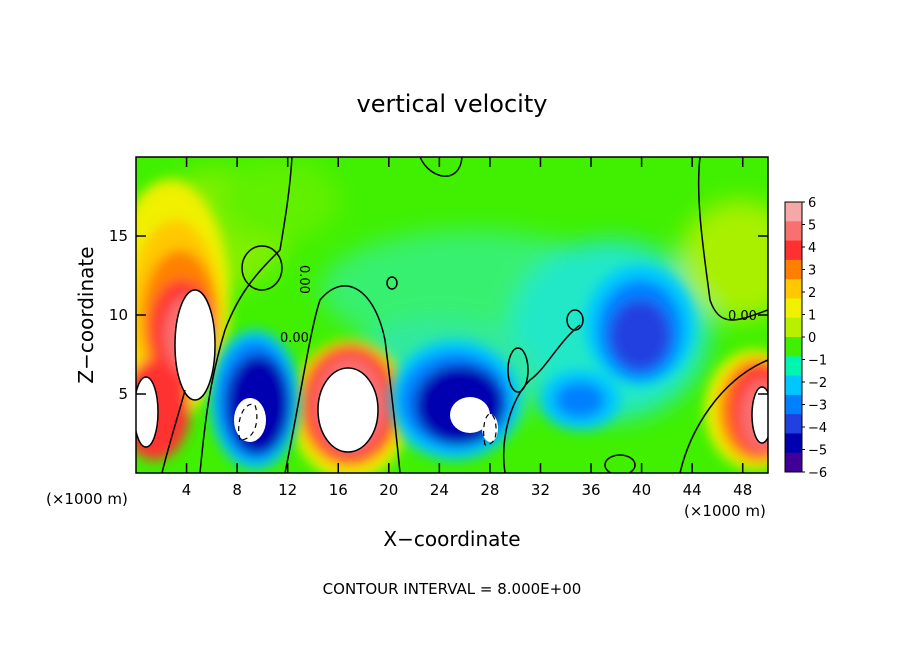  Describe the element at coordinates (817, 361) in the screenshot. I see `colorbar-label: −1` at that location.